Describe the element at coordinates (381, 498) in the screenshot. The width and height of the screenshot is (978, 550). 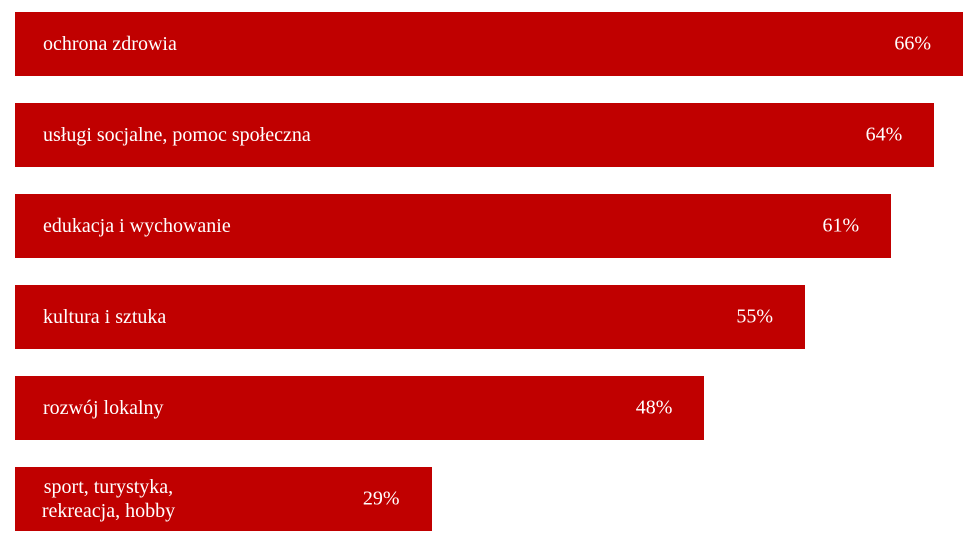
I see `value-label: 29%` at that location.